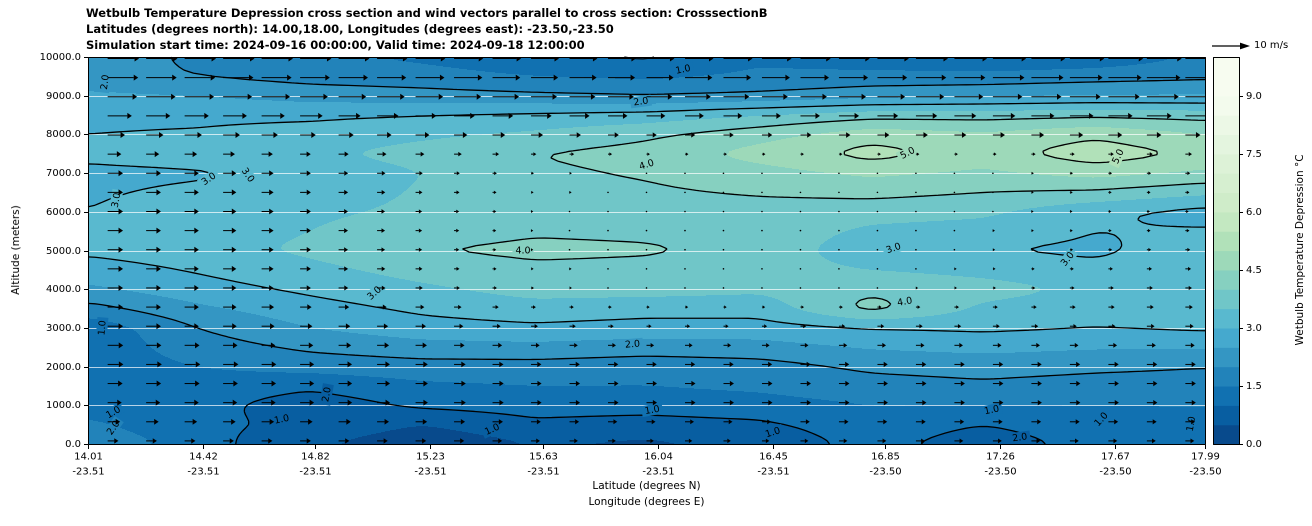 Image resolution: width=1312 pixels, height=526 pixels. Describe the element at coordinates (1300, 250) in the screenshot. I see `colorbar-label: Wetbulb Temperature Depression °C` at that location.